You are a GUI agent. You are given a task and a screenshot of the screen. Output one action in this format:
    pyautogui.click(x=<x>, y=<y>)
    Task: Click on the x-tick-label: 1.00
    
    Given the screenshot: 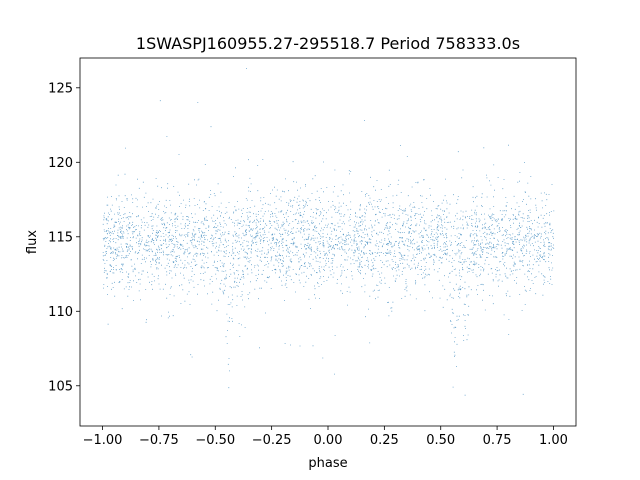 What is the action you would take?
    pyautogui.click(x=553, y=440)
    